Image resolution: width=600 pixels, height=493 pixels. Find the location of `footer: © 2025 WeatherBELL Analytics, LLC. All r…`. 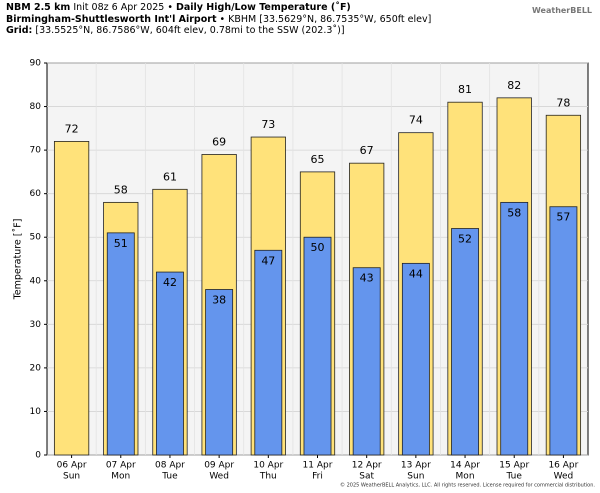

footer: © 2025 WeatherBELL Analytics, LLC. All r… is located at coordinates (467, 485).